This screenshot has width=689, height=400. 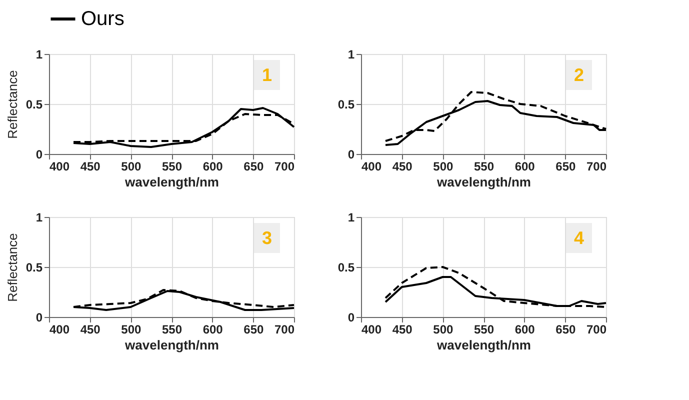 What do you see at coordinates (267, 238) in the screenshot?
I see `annotation: 3` at bounding box center [267, 238].